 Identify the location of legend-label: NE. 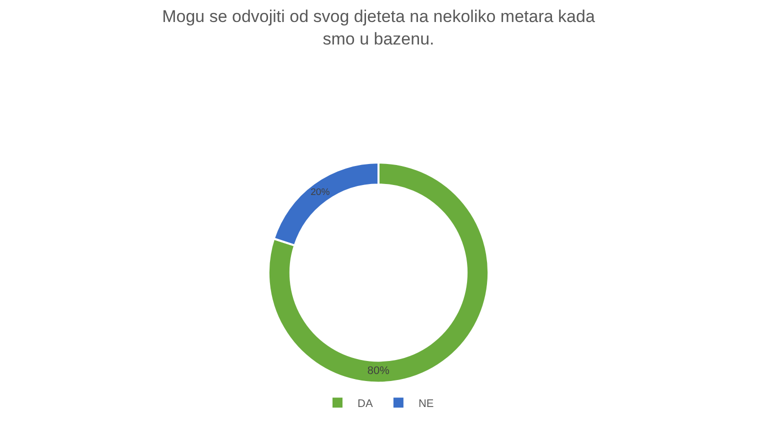
(426, 404).